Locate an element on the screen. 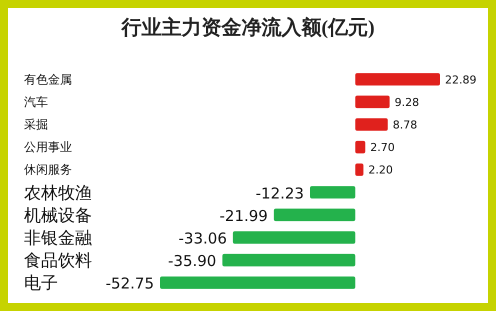  data-label: -33.06 is located at coordinates (202, 239).